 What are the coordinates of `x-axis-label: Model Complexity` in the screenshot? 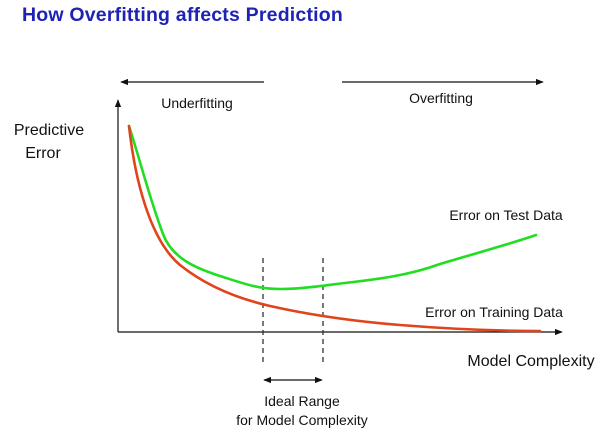 It's located at (530, 361).